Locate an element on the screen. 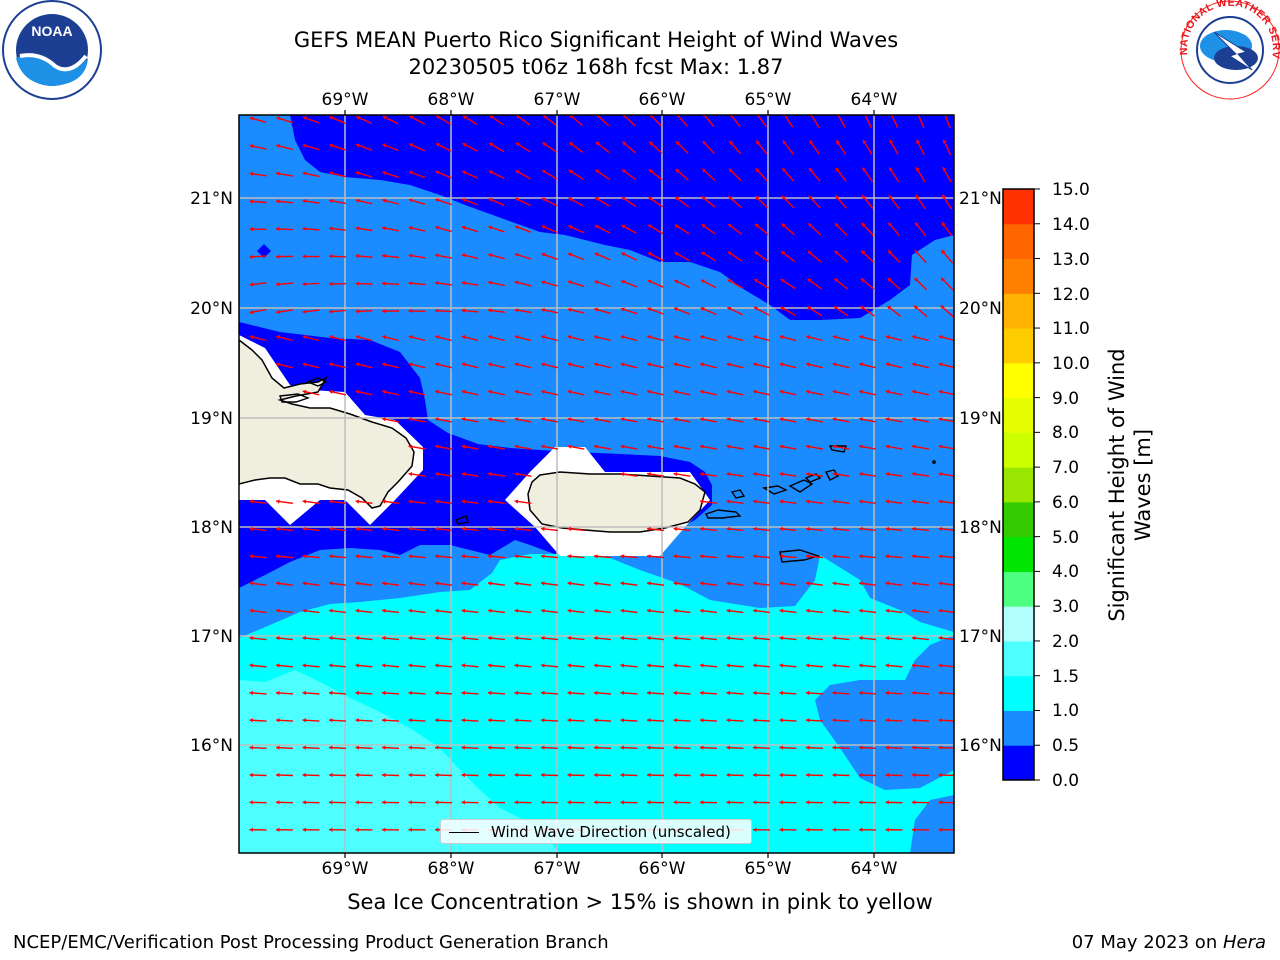 Image resolution: width=1280 pixels, height=960 pixels. lat-label: 16°N is located at coordinates (211, 746).